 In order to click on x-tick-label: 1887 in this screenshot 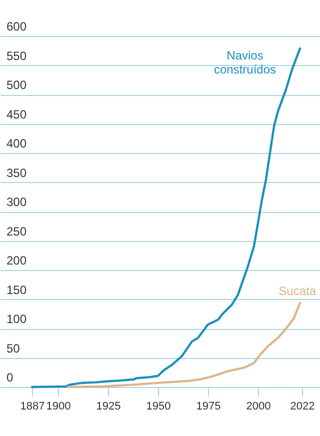, I will do `click(32, 406)`.